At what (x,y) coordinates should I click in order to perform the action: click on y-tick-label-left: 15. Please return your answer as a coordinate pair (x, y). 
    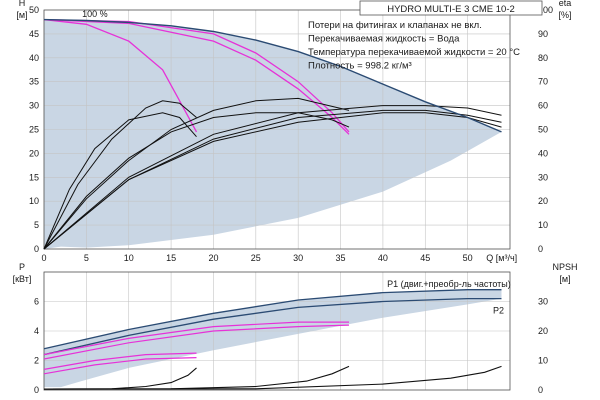
    Looking at the image, I should click on (34, 177).